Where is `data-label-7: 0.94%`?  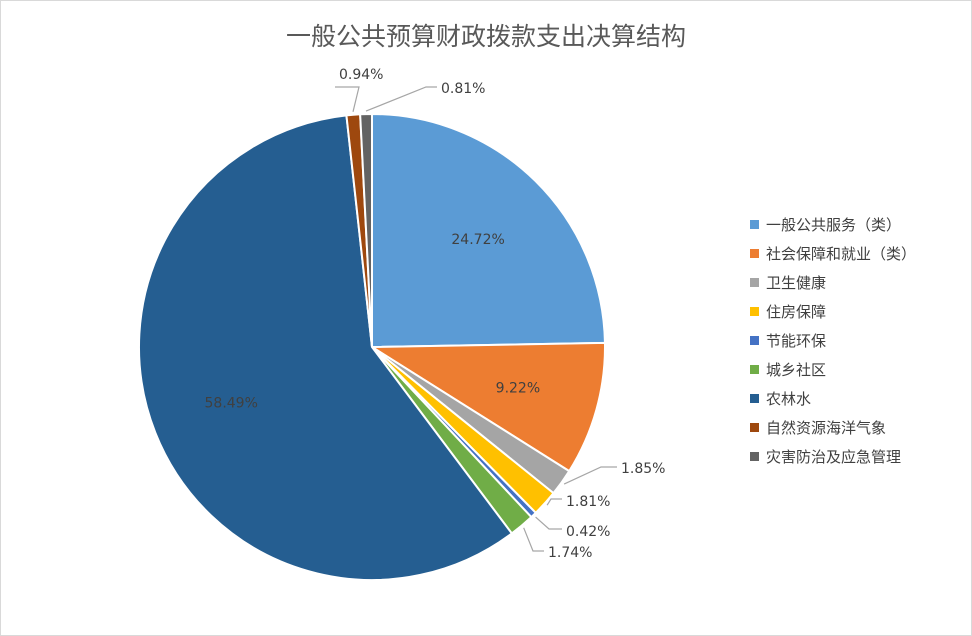
data-label-7: 0.94% is located at coordinates (361, 75).